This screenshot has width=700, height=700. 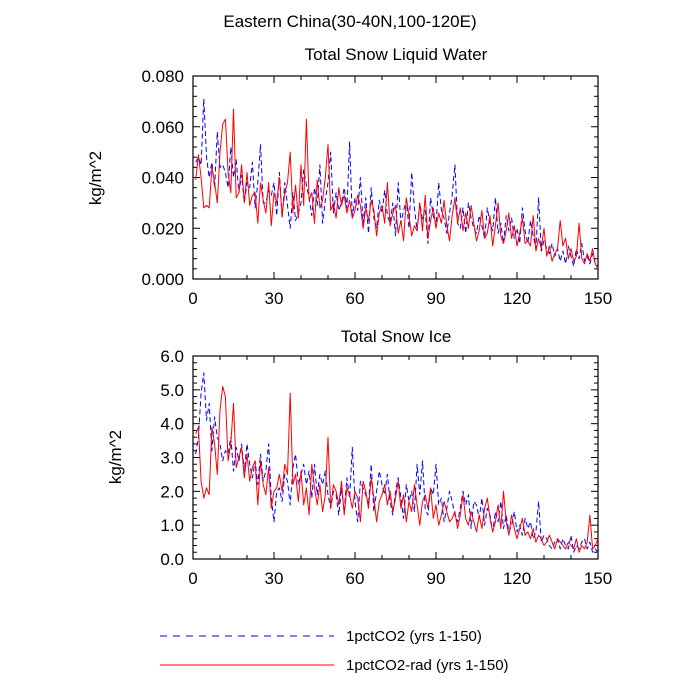 I want to click on y-tick-label: 2.0, so click(x=172, y=491).